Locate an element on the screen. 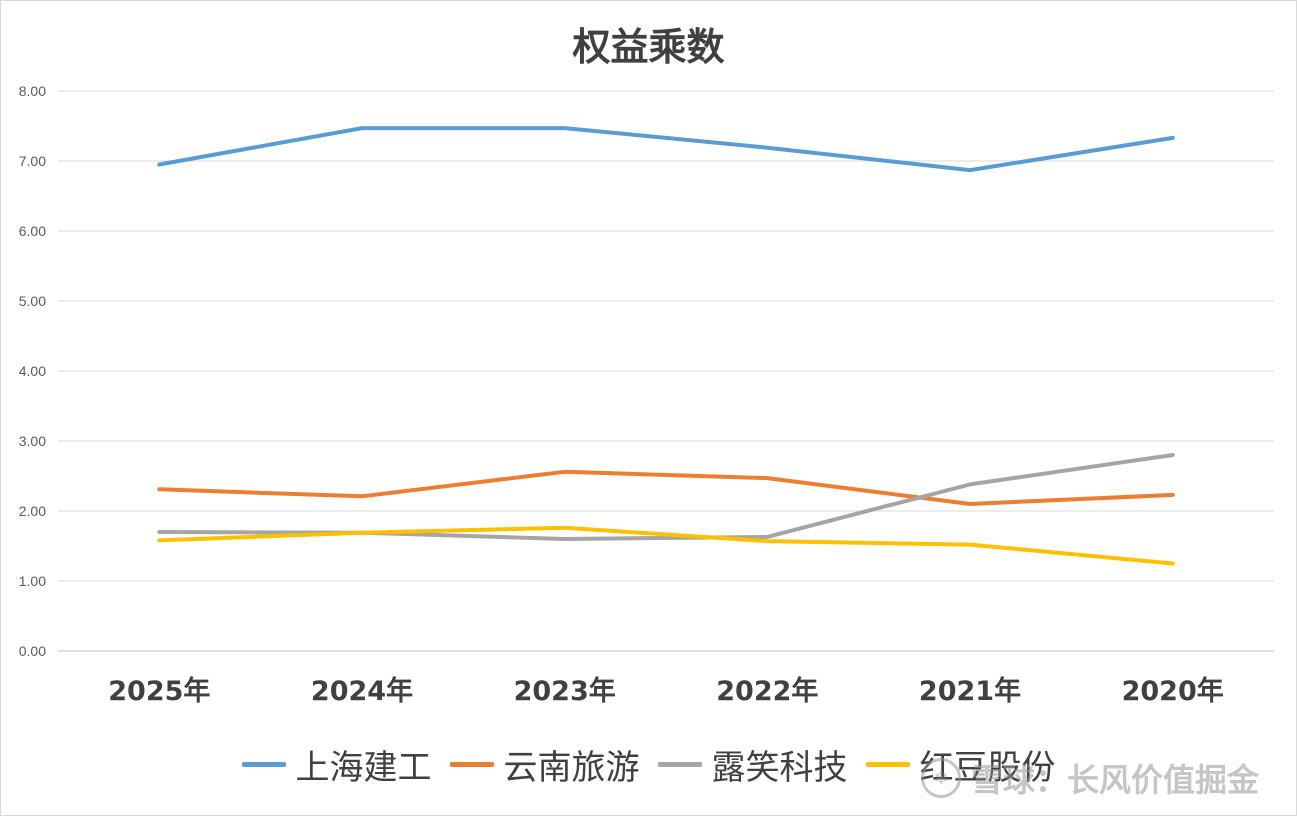 This screenshot has width=1297, height=816. legend-item: 云南旅游 is located at coordinates (544, 764).